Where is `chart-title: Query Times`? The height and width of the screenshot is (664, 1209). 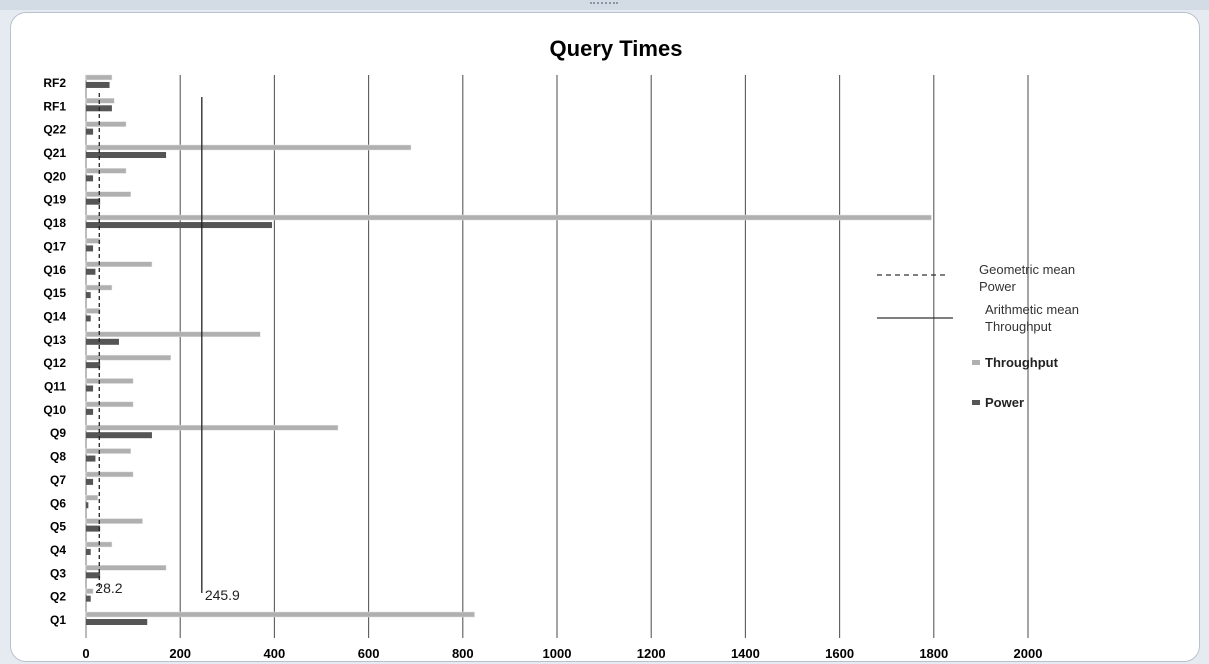
chart-title: Query Times is located at coordinates (616, 48).